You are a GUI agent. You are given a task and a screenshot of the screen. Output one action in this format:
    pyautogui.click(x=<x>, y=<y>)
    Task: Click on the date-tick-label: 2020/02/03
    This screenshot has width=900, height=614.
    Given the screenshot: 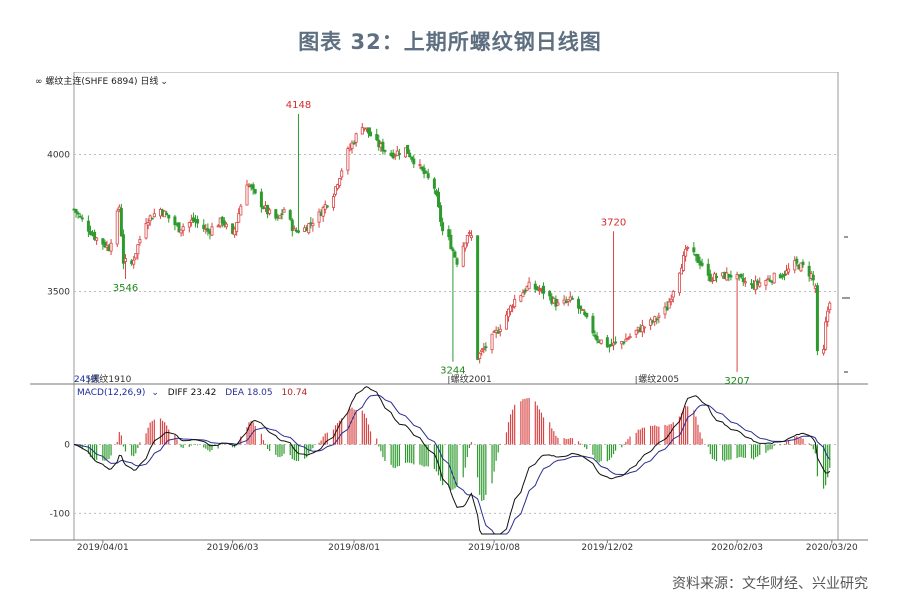 What is the action you would take?
    pyautogui.click(x=737, y=546)
    